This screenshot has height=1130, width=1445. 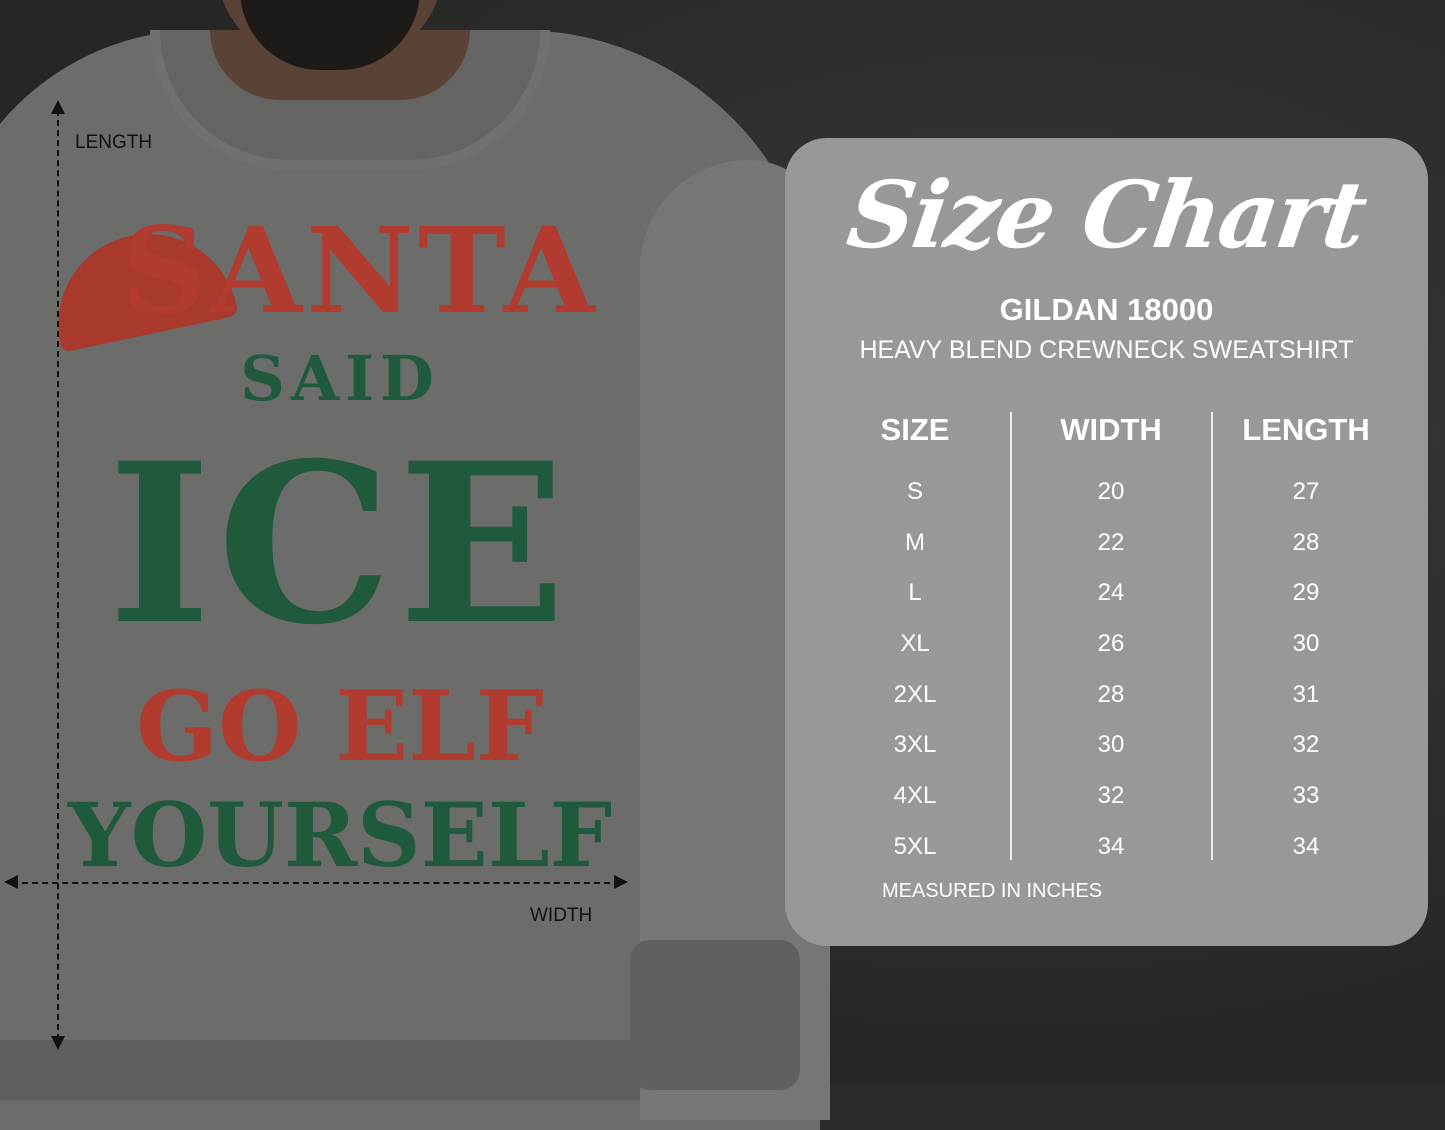 What do you see at coordinates (1111, 542) in the screenshot?
I see `width-cell: 22` at bounding box center [1111, 542].